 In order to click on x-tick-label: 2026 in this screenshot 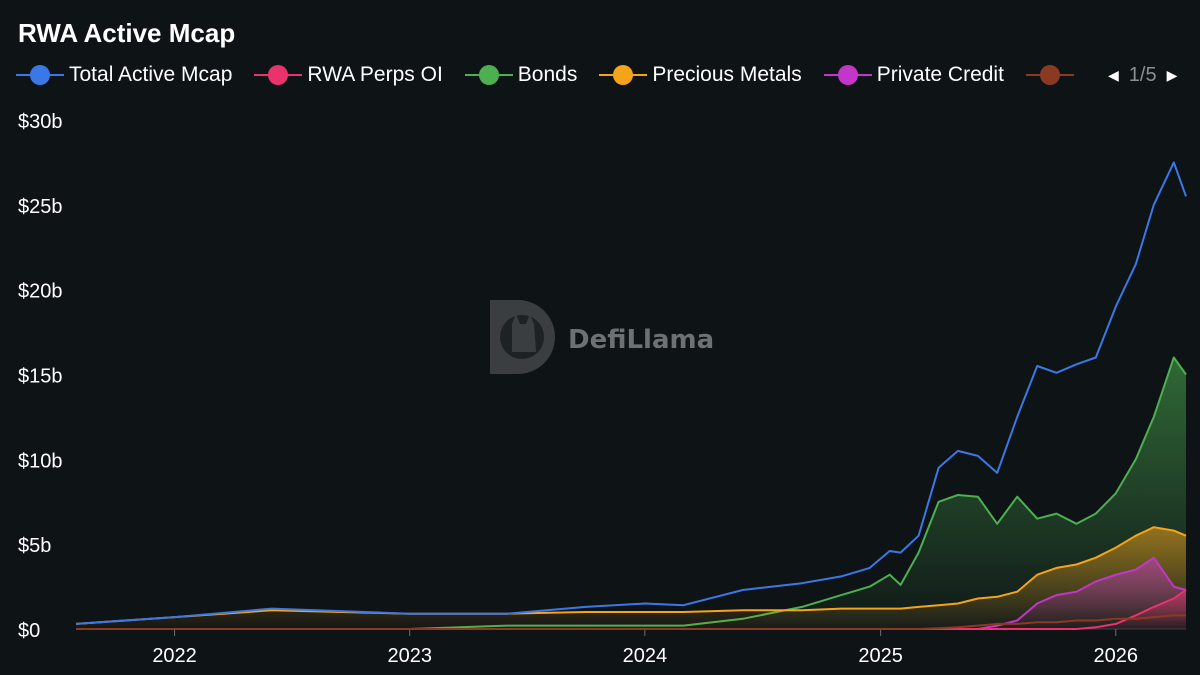, I will do `click(1116, 656)`.